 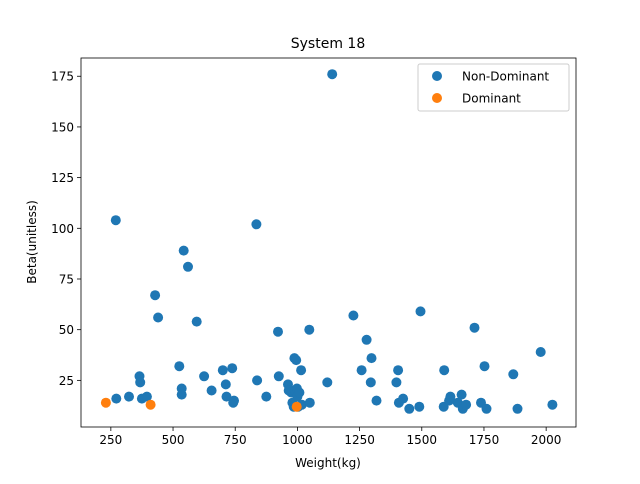 I want to click on legend-marker-non-dominant, so click(x=437, y=76).